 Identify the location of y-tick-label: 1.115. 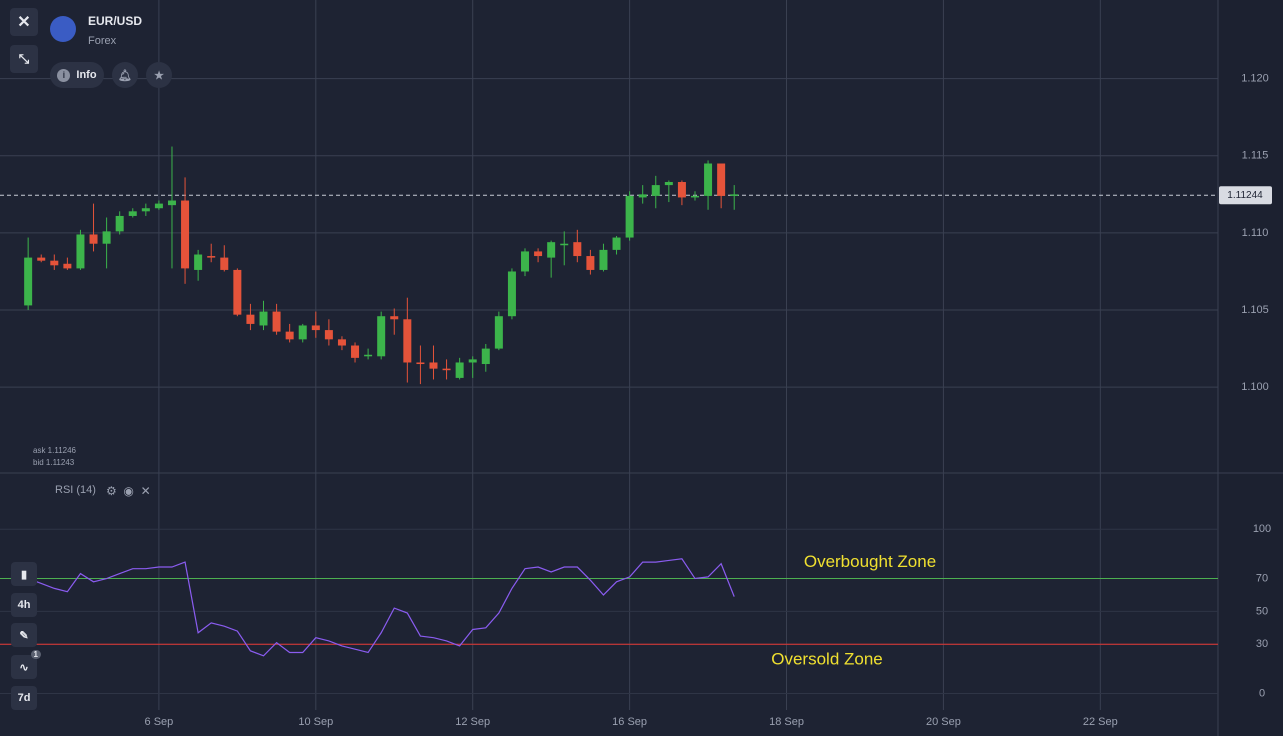
(1255, 156).